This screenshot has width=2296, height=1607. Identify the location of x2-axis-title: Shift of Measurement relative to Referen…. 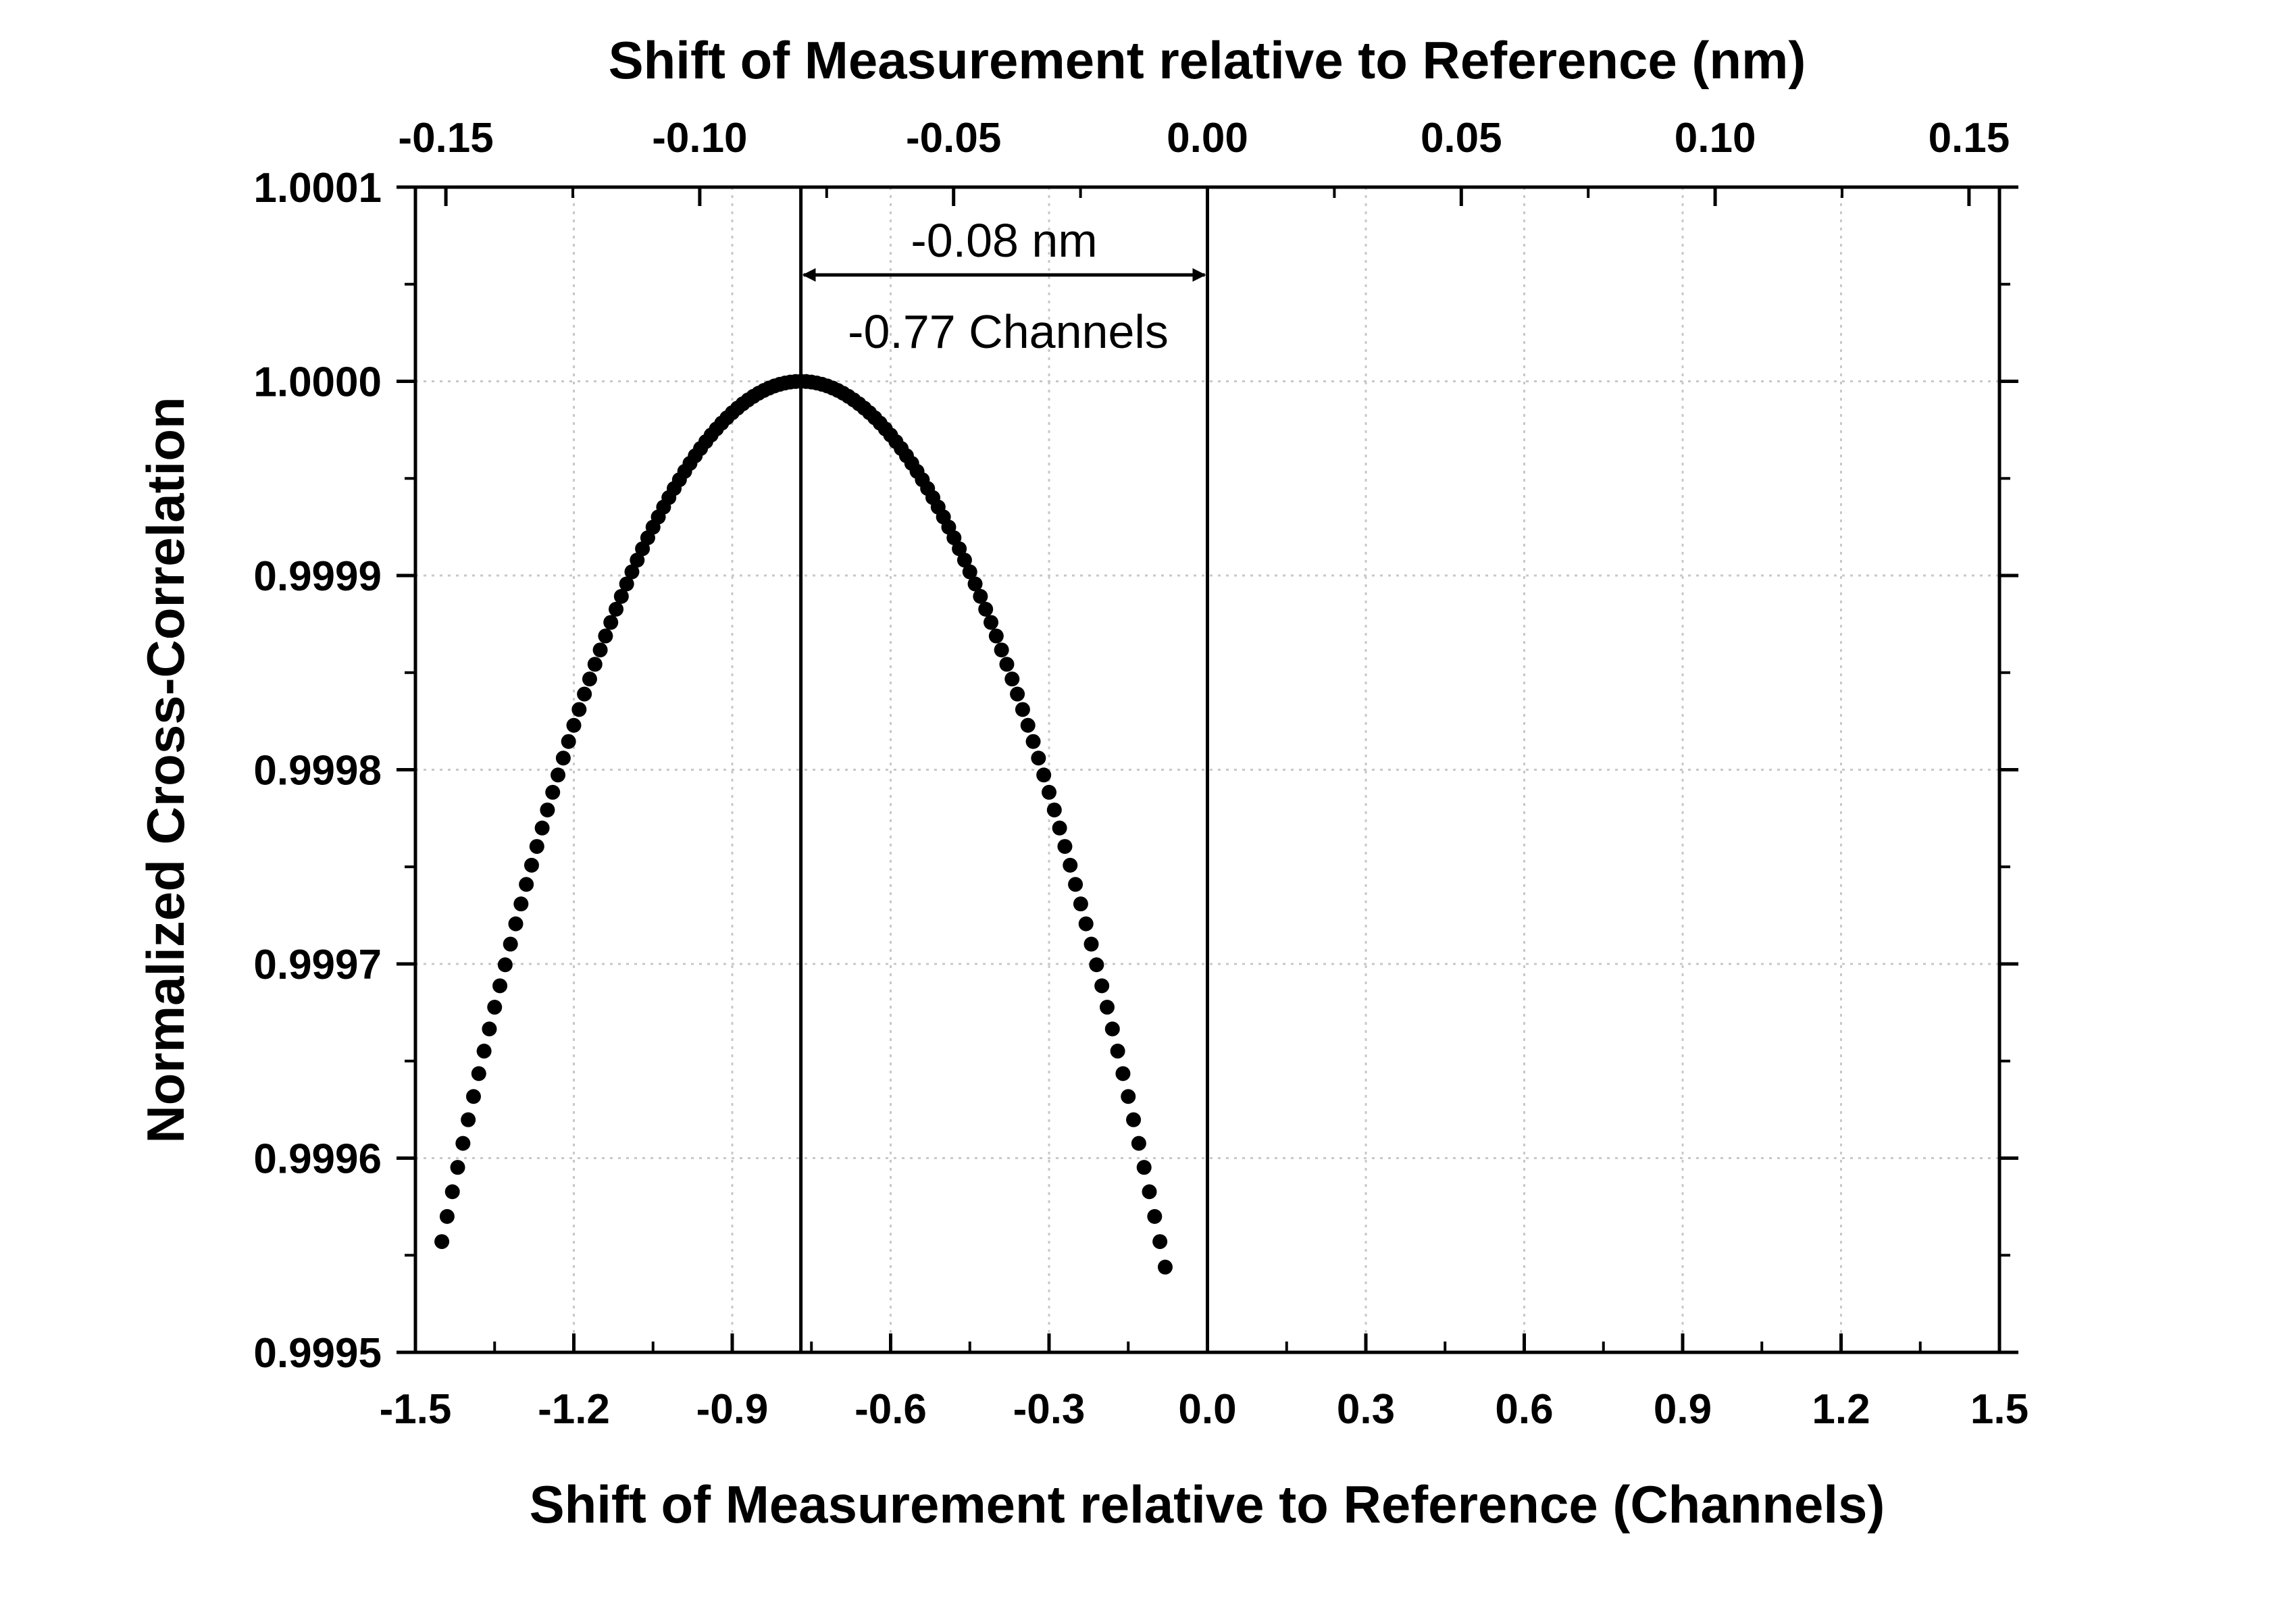
(1207, 60).